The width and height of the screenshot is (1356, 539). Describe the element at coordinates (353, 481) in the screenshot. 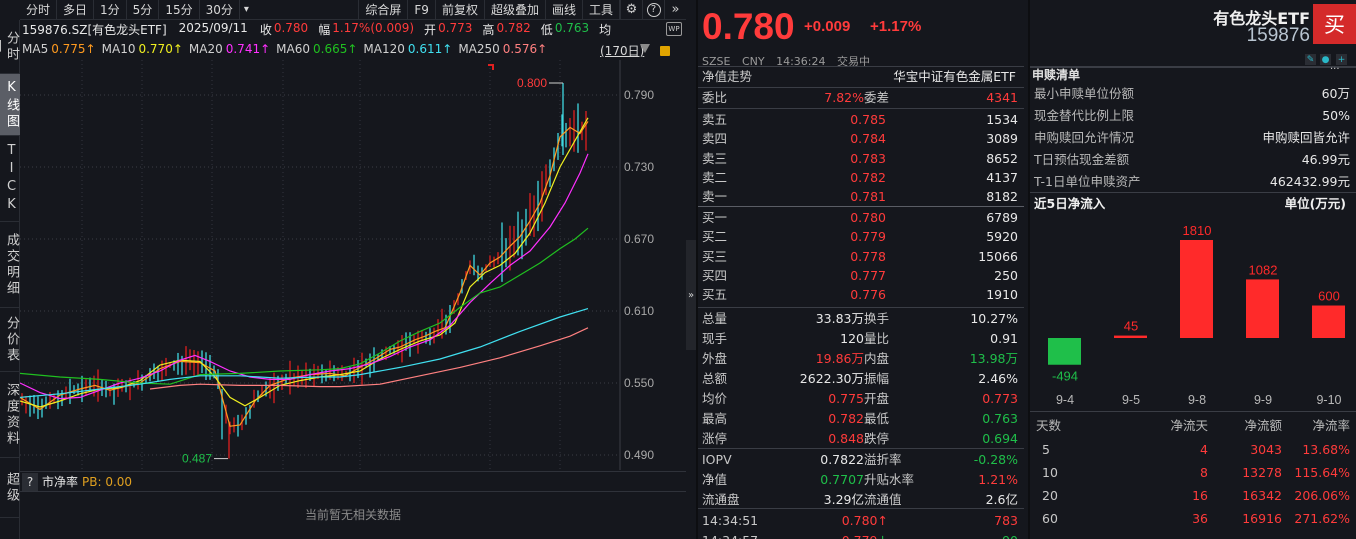

I see `pb-indicator-bar: ? 市净率 PB: 0.00` at that location.